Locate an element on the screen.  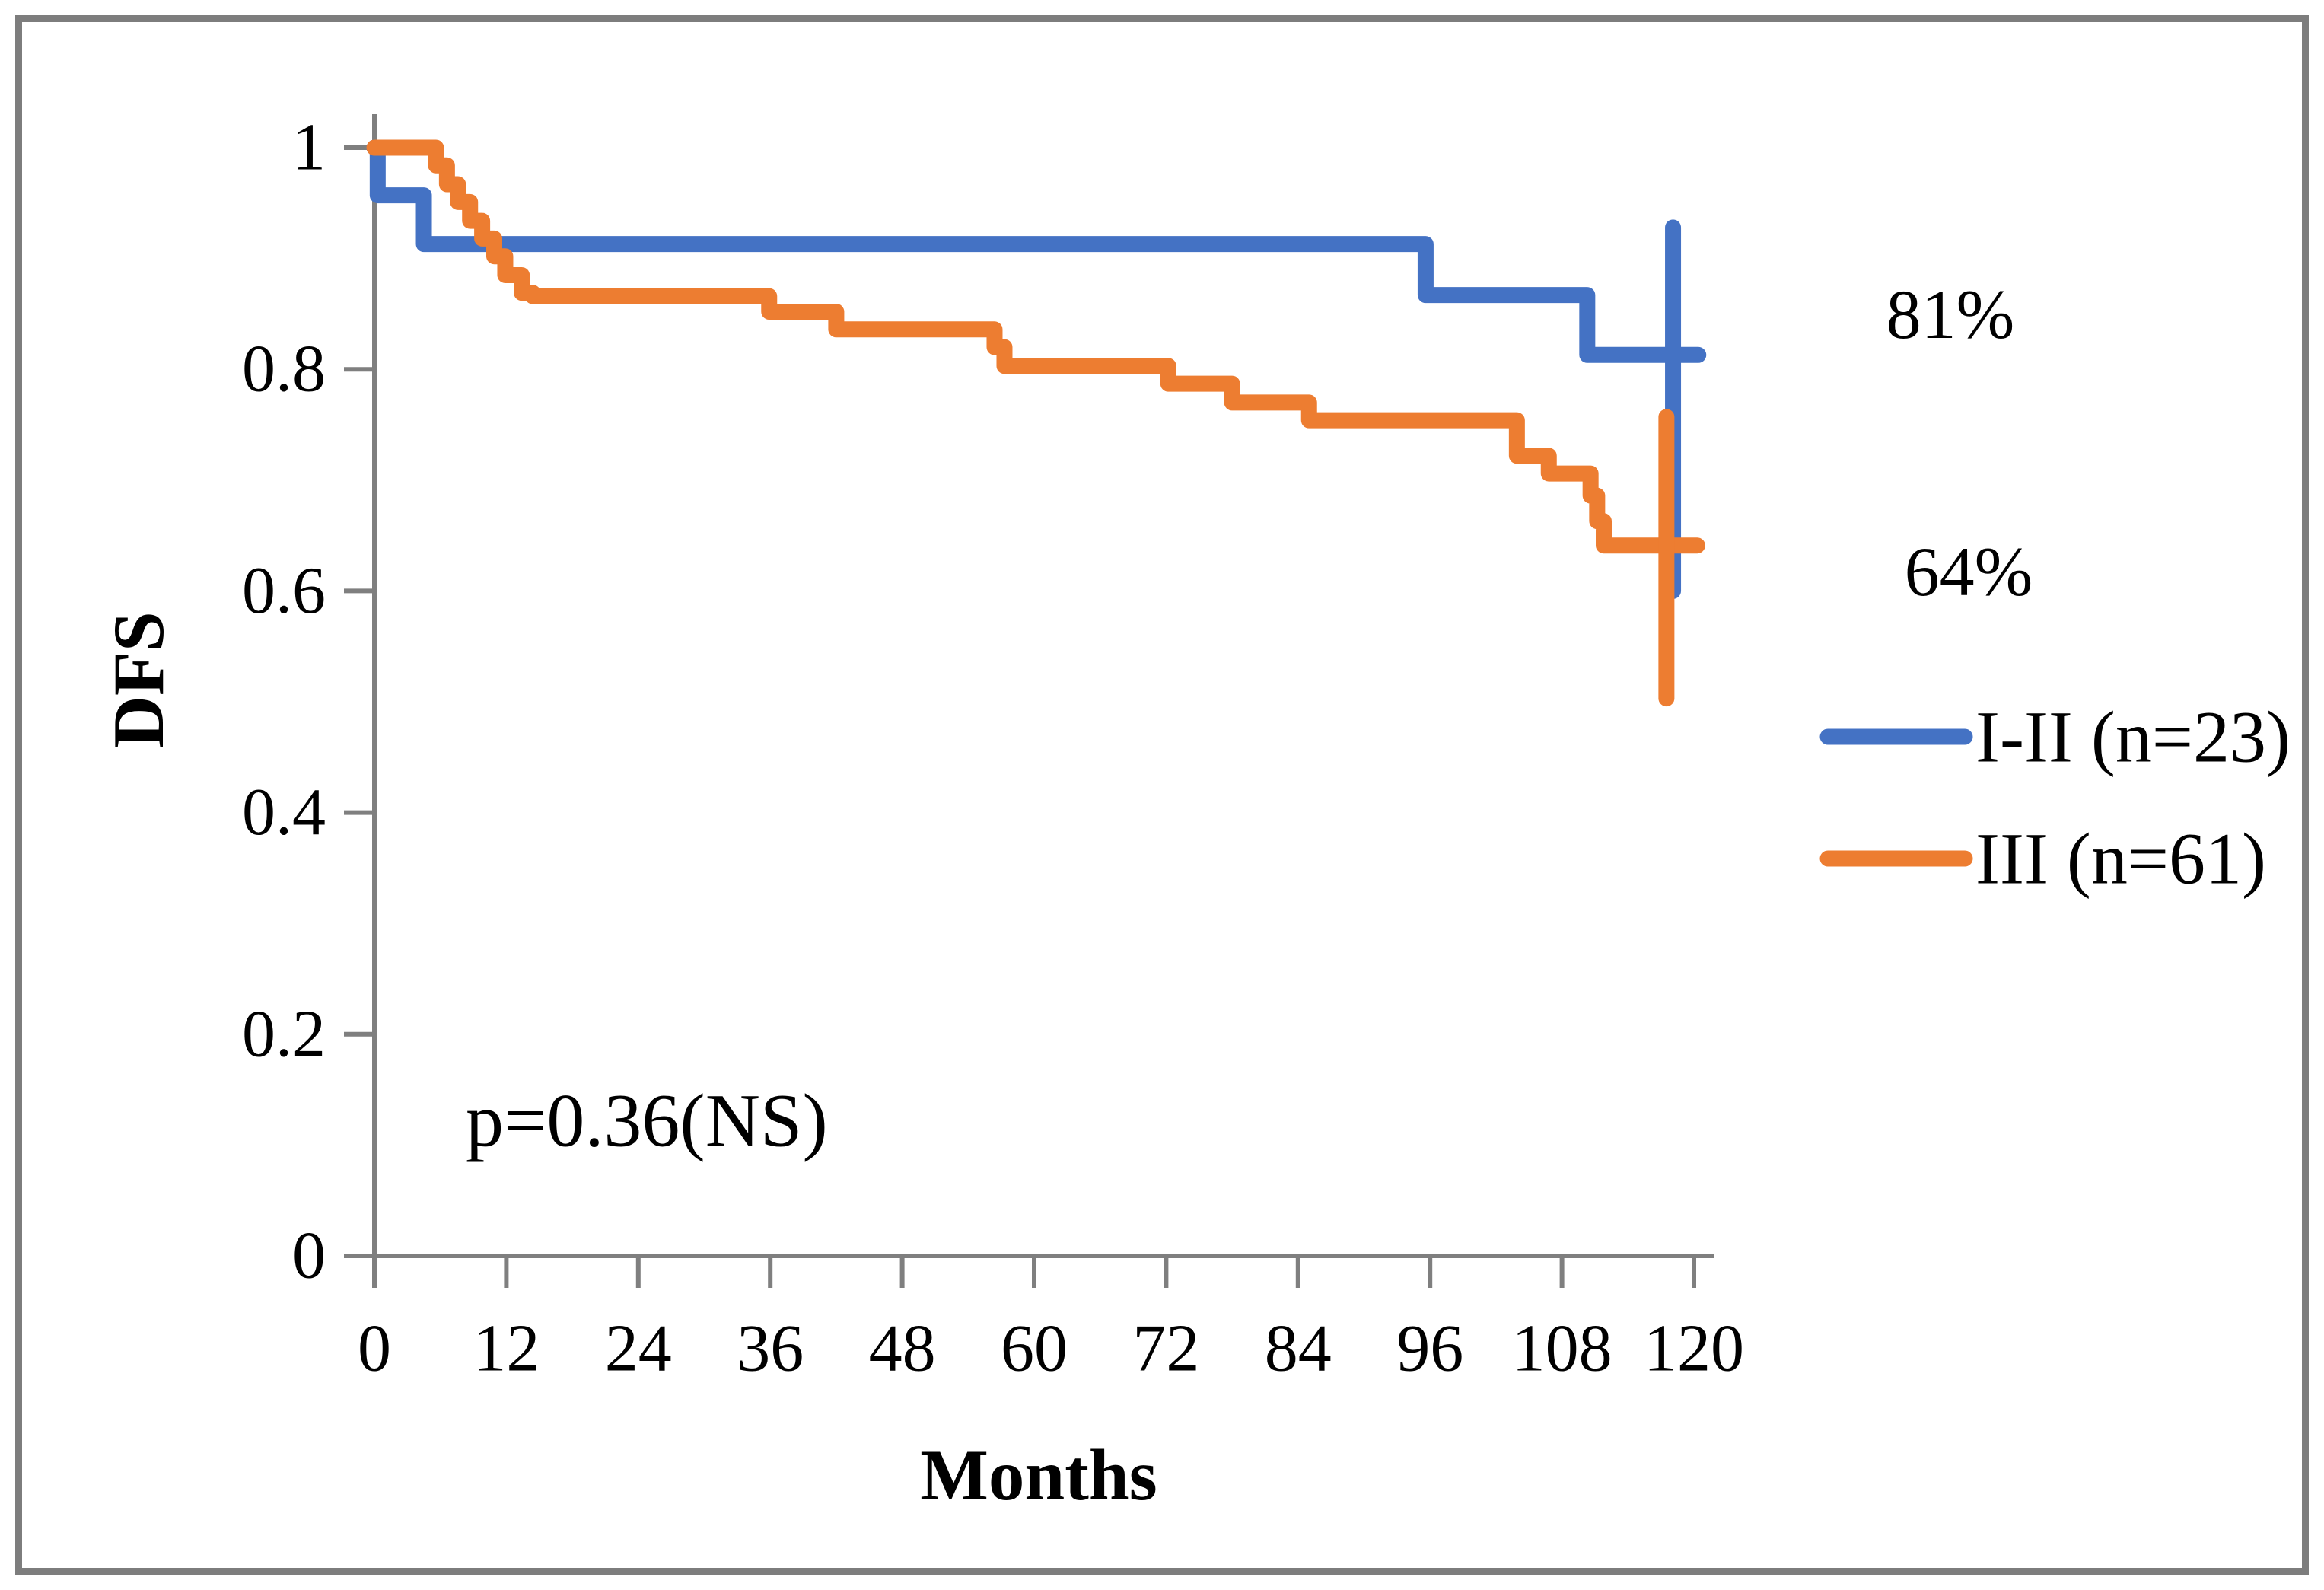
orange-final-percent-label: 64% is located at coordinates (1969, 571).